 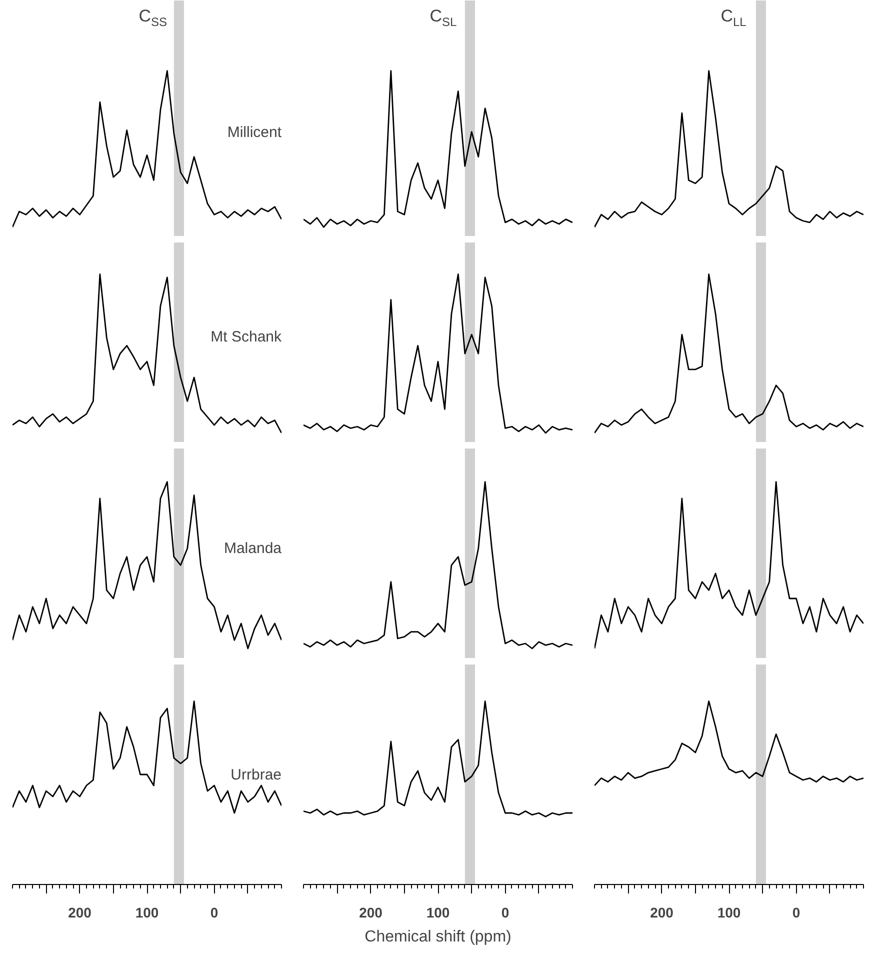 I want to click on annotation: Millicent, so click(x=254, y=133).